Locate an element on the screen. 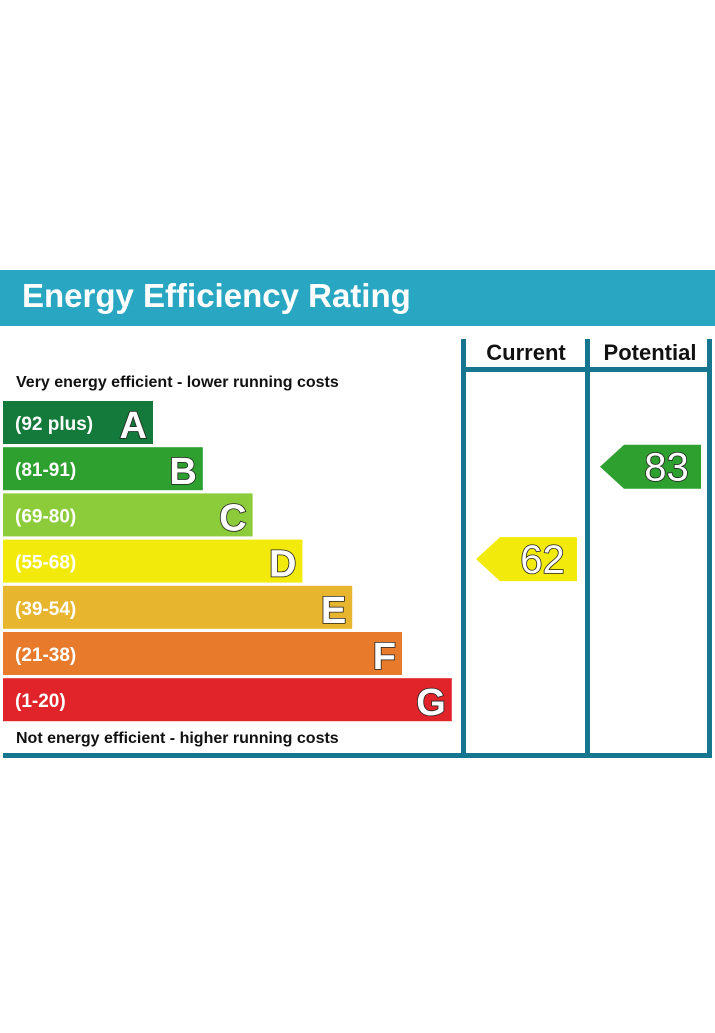  band-e is located at coordinates (178, 607).